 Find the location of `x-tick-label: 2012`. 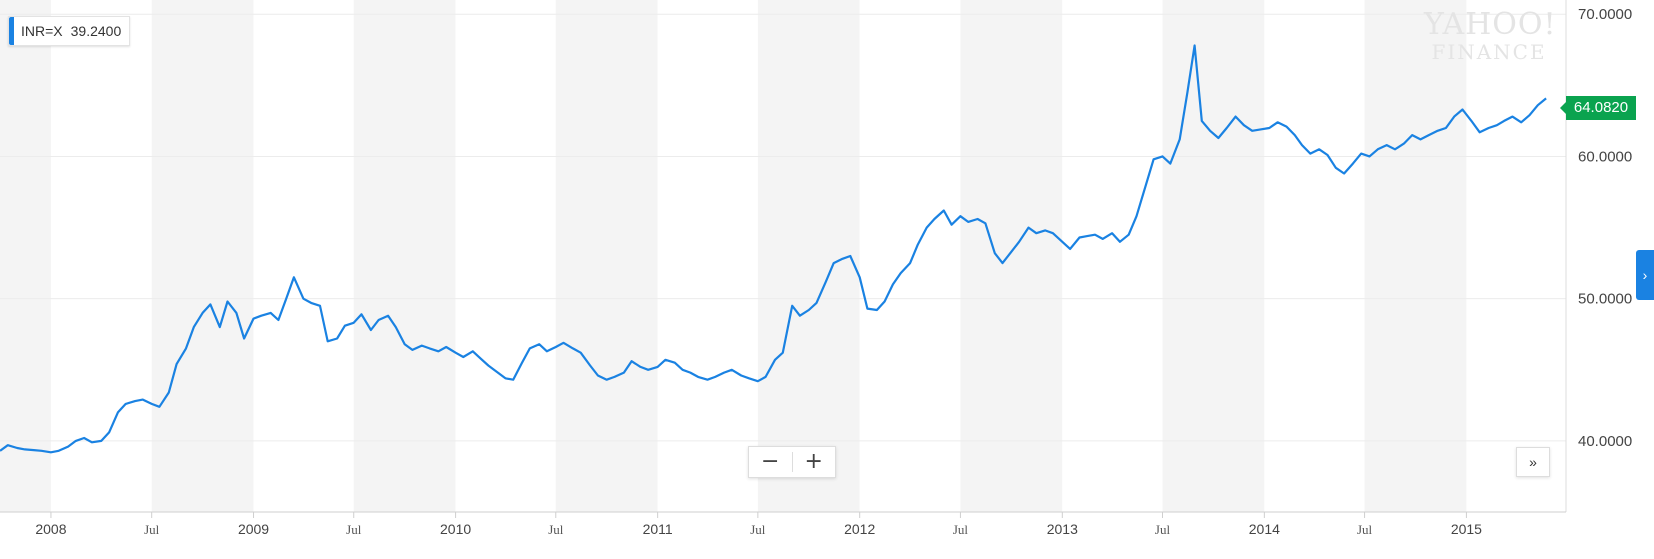

x-tick-label: 2012 is located at coordinates (859, 529).